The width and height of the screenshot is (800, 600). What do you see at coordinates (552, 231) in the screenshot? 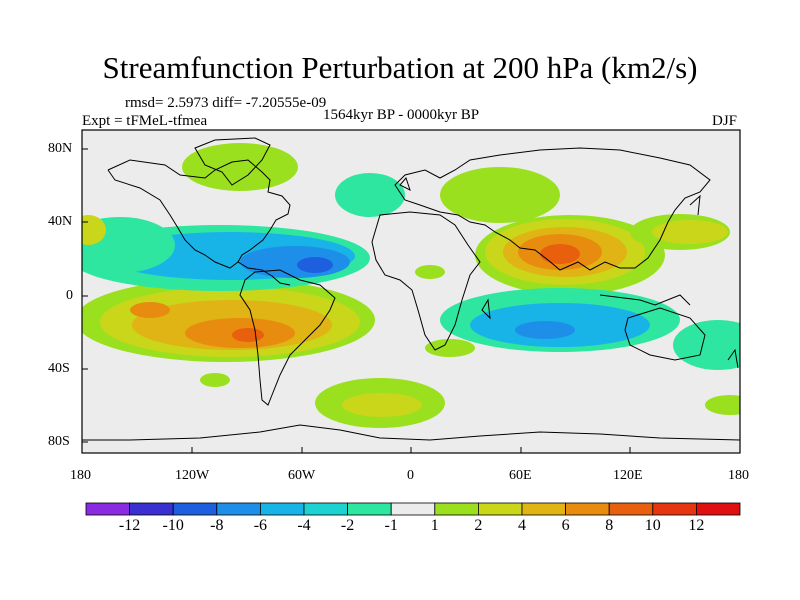
I see `asia-positive-region` at bounding box center [552, 231].